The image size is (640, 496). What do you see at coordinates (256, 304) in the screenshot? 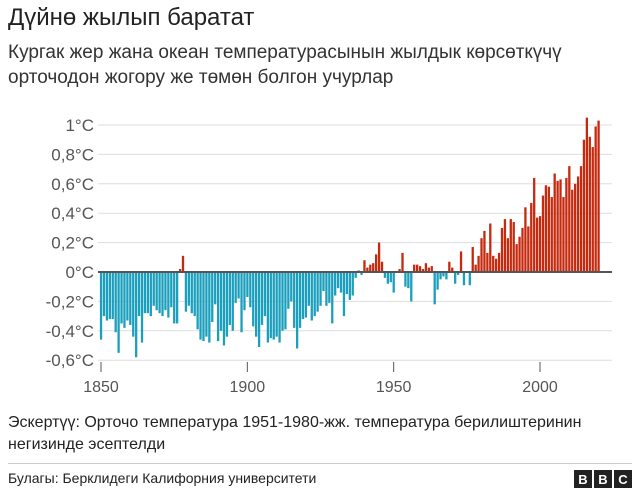
I see `bar-1903` at bounding box center [256, 304].